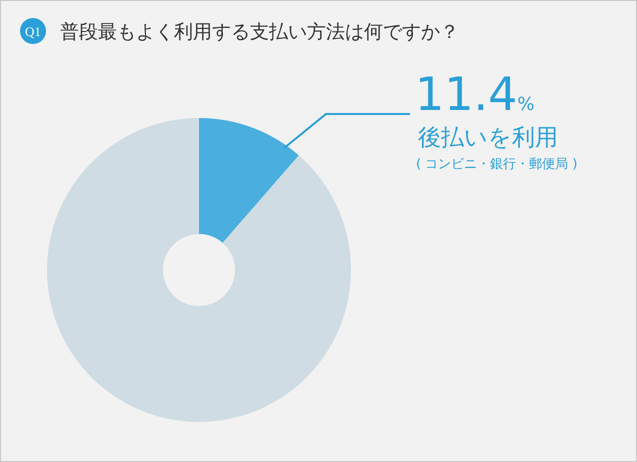 The width and height of the screenshot is (637, 462). Describe the element at coordinates (488, 138) in the screenshot. I see `slice-label: 後払いを利用` at that location.